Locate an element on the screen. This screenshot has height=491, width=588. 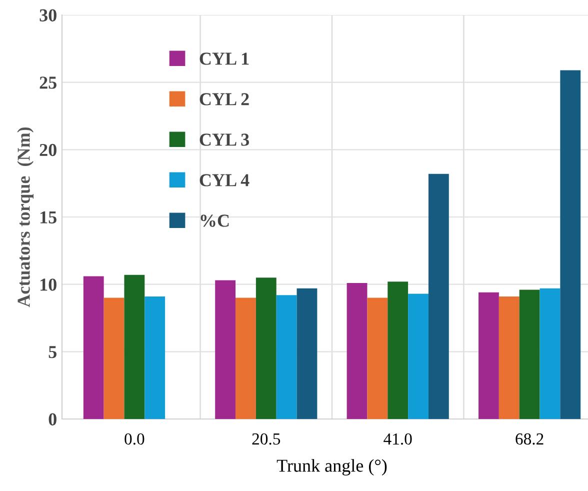
legend-label: CYL 3 is located at coordinates (224, 140).